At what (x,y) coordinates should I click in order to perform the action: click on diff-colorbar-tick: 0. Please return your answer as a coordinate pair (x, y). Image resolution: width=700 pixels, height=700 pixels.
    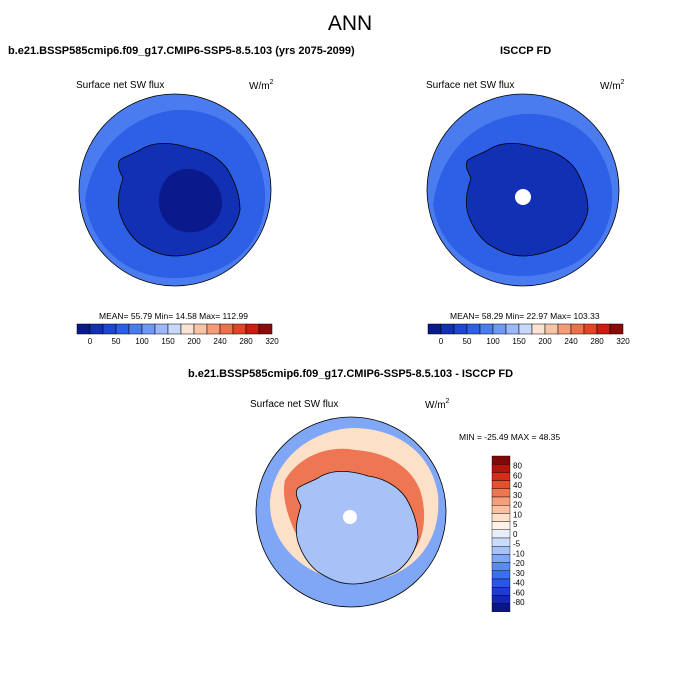
    Looking at the image, I should click on (515, 534).